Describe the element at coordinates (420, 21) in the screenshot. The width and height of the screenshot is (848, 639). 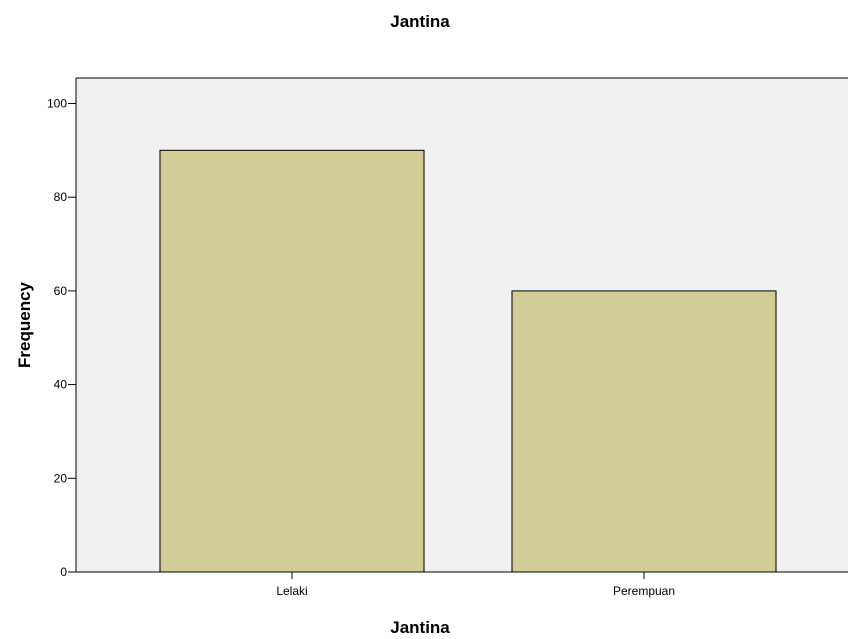
I see `chart-title: Jantina` at that location.